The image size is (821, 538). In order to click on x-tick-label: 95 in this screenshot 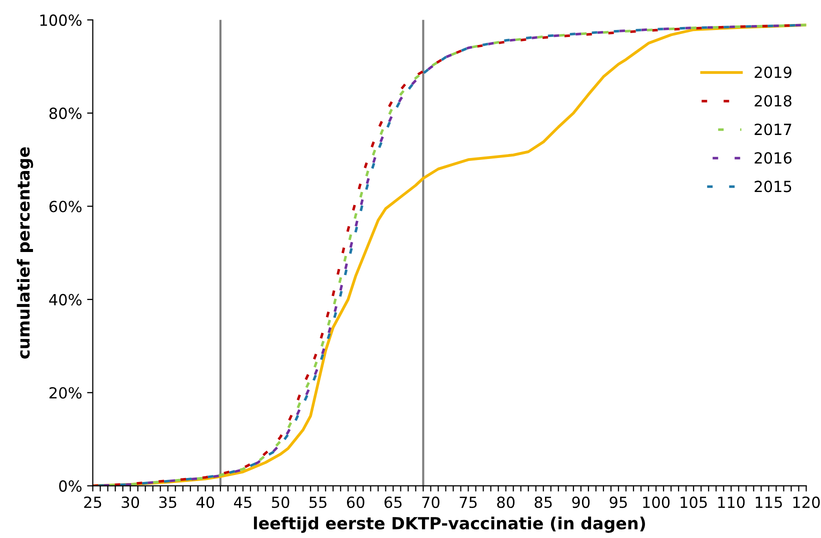, I will do `click(618, 502)`.